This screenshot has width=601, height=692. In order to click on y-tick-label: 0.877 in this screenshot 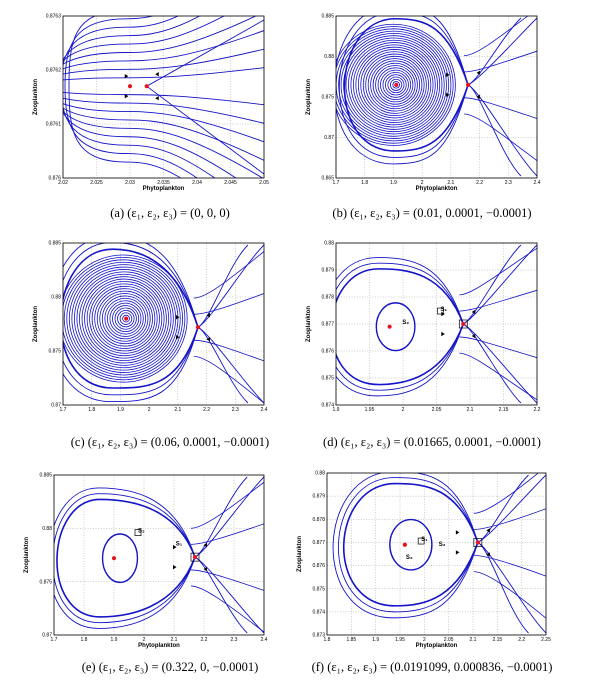, I will do `click(318, 543)`.